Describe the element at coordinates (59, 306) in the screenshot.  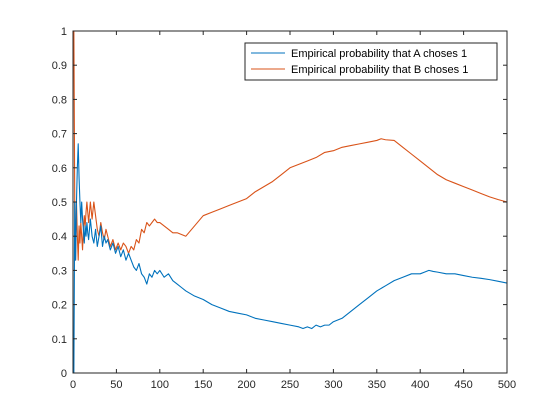
I see `y-tick-label: 0.2` at that location.